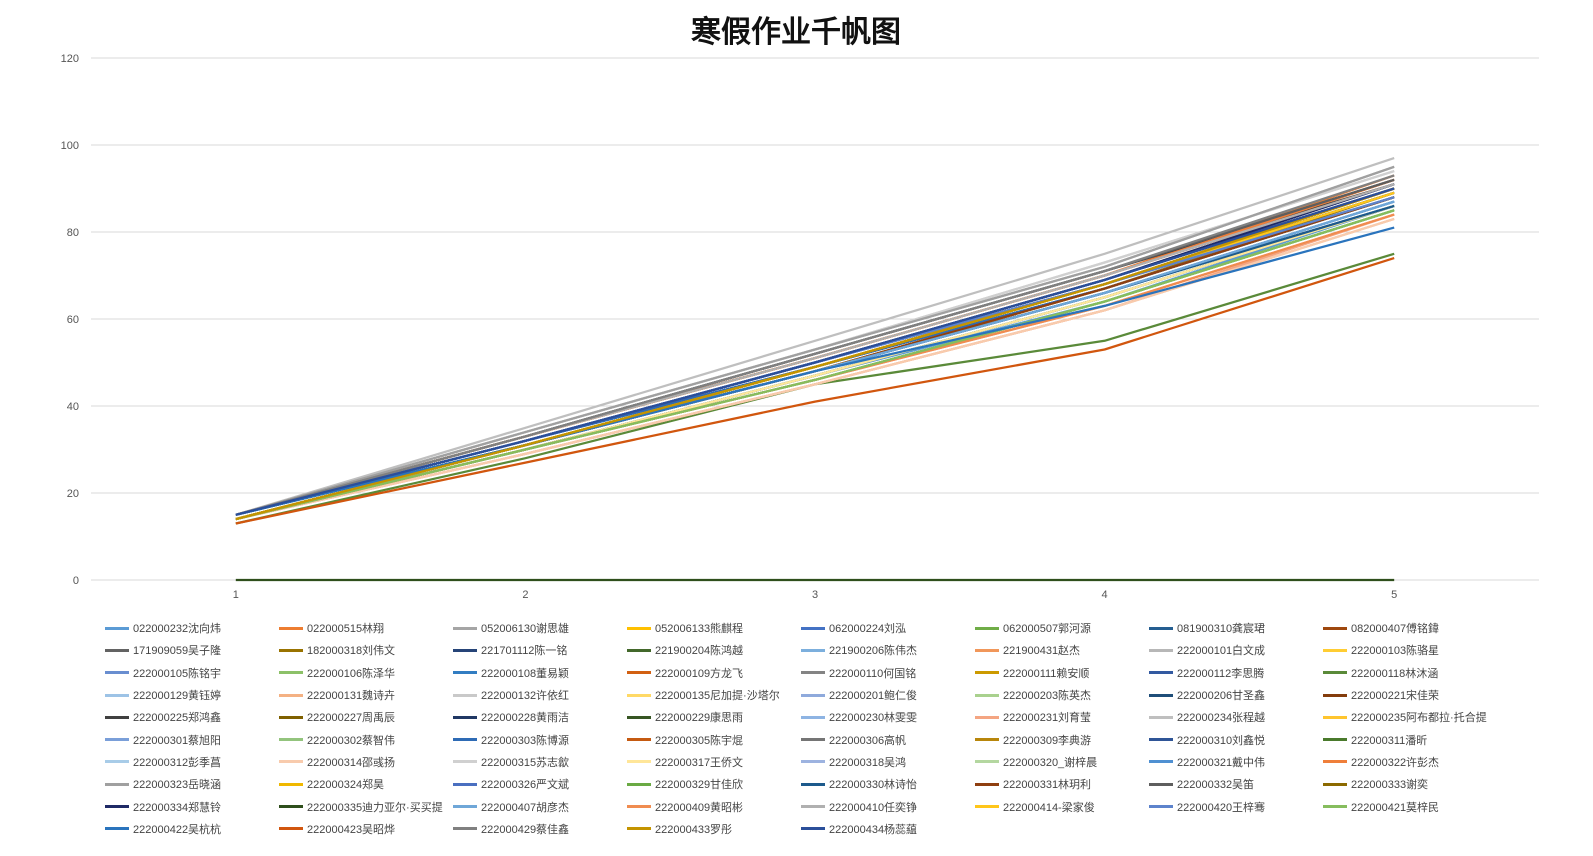  What do you see at coordinates (177, 718) in the screenshot?
I see `legend-label: 222000225郑鸿鑫` at bounding box center [177, 718].